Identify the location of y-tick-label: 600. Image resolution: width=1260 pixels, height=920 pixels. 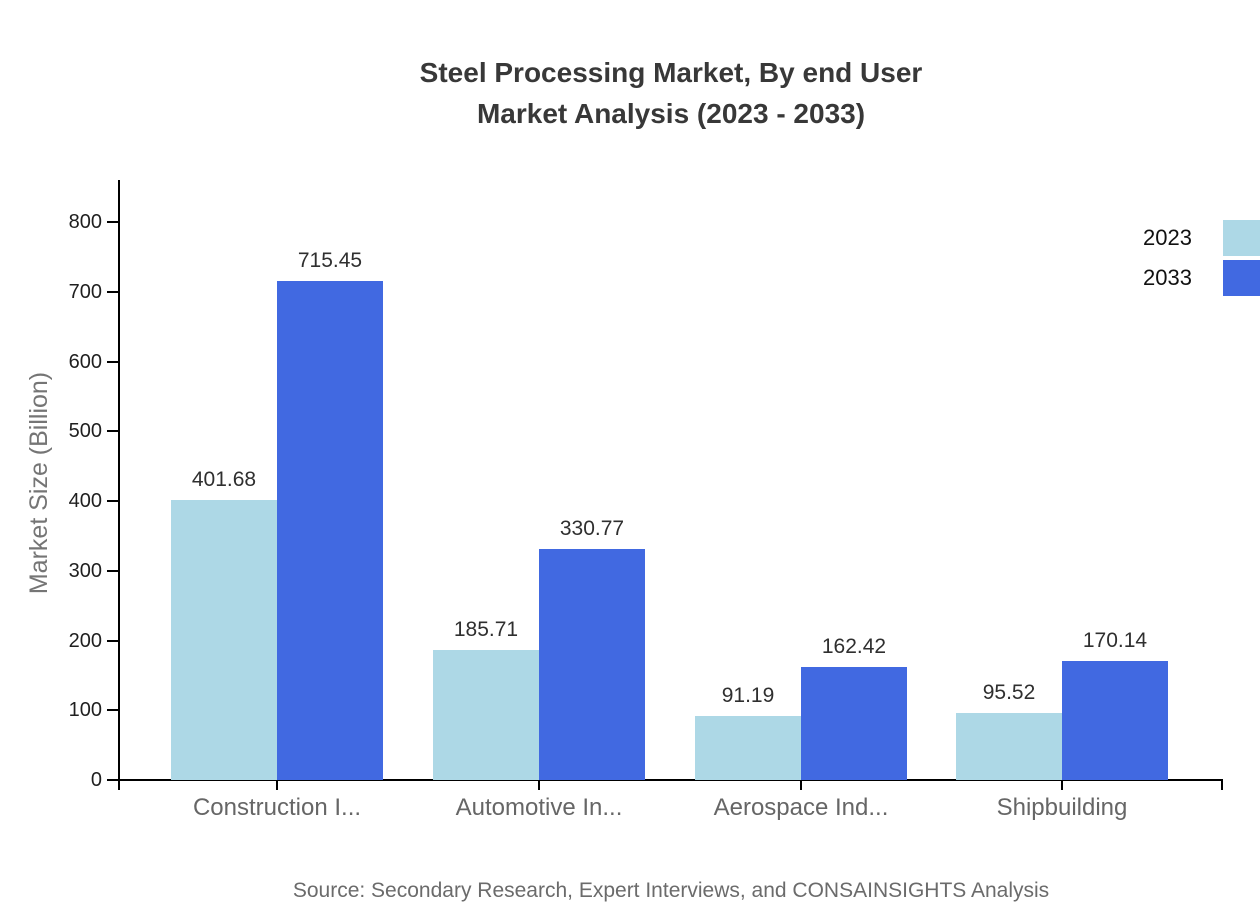
(85, 361).